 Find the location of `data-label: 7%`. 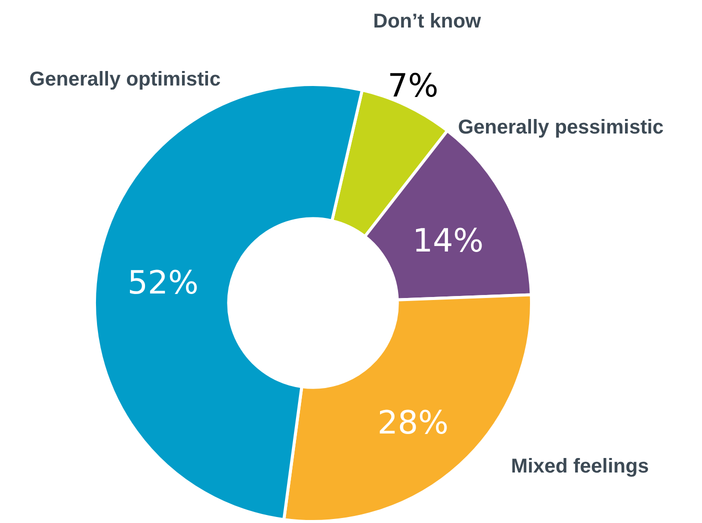

data-label: 7% is located at coordinates (413, 85).